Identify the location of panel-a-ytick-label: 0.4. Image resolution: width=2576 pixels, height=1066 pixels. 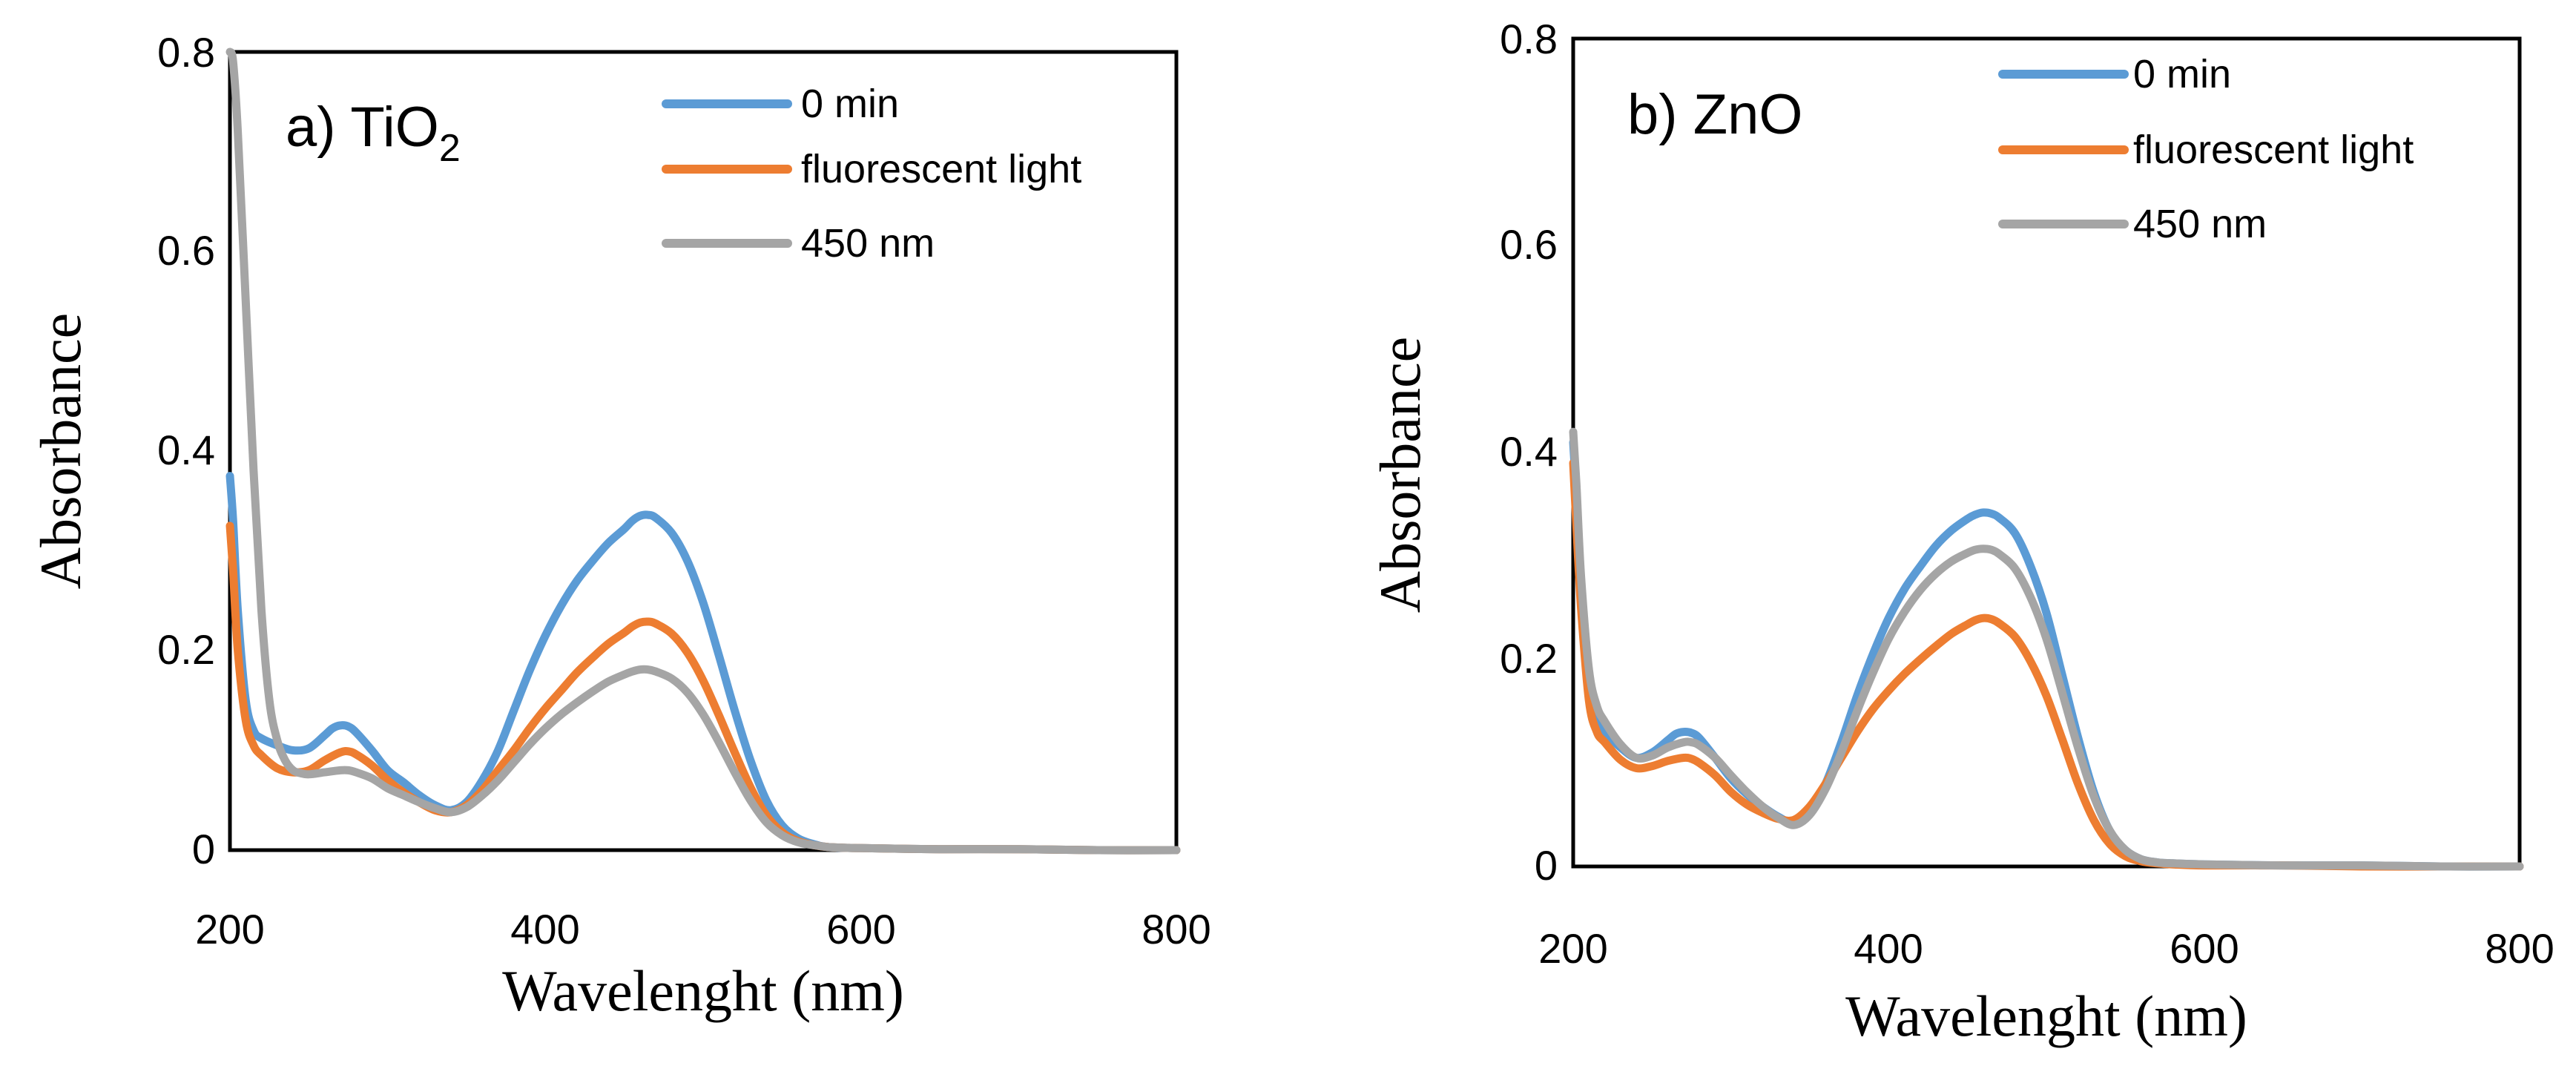
(186, 450).